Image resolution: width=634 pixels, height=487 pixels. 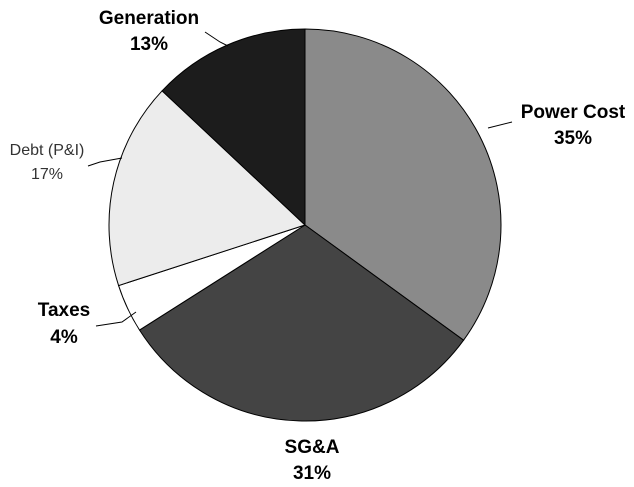 What do you see at coordinates (116, 319) in the screenshot?
I see `leader-line-taxes` at bounding box center [116, 319].